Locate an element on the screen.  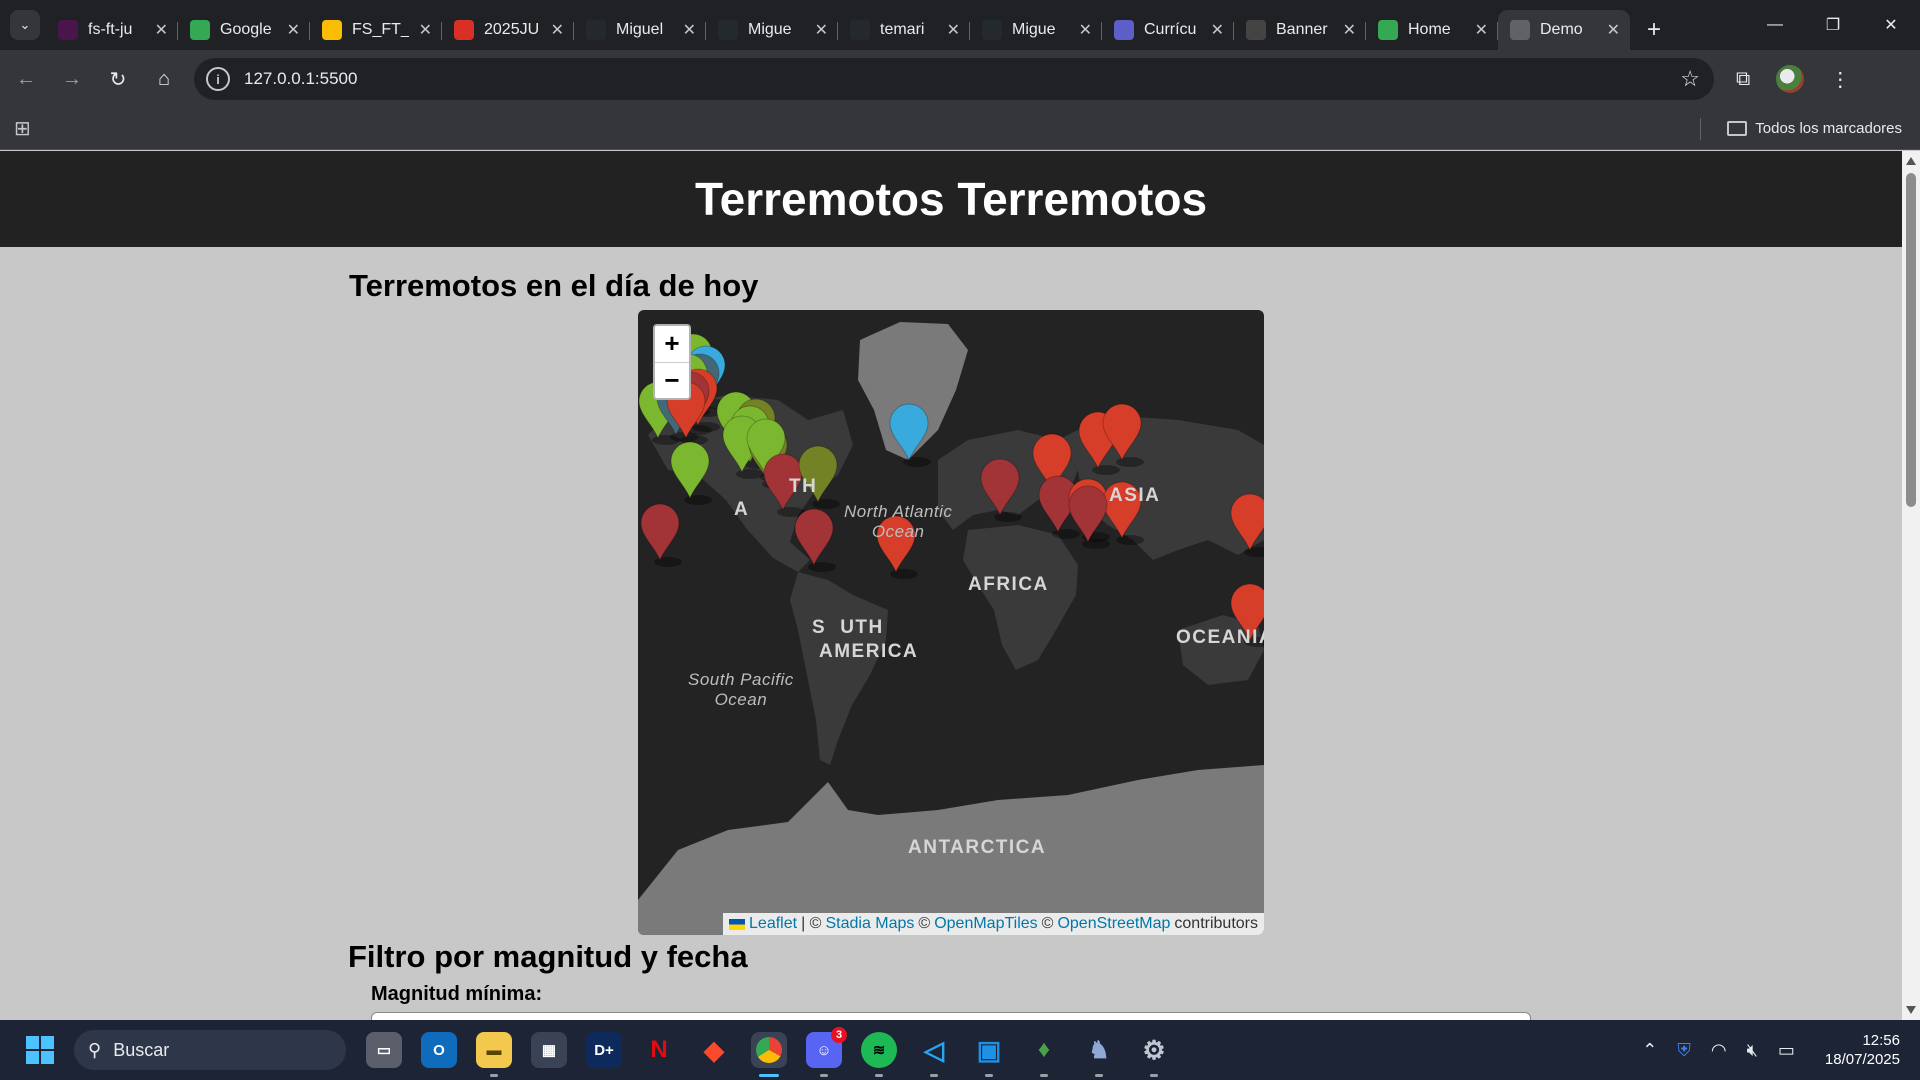
browser-tab: temari ✕ is located at coordinates (904, 30).